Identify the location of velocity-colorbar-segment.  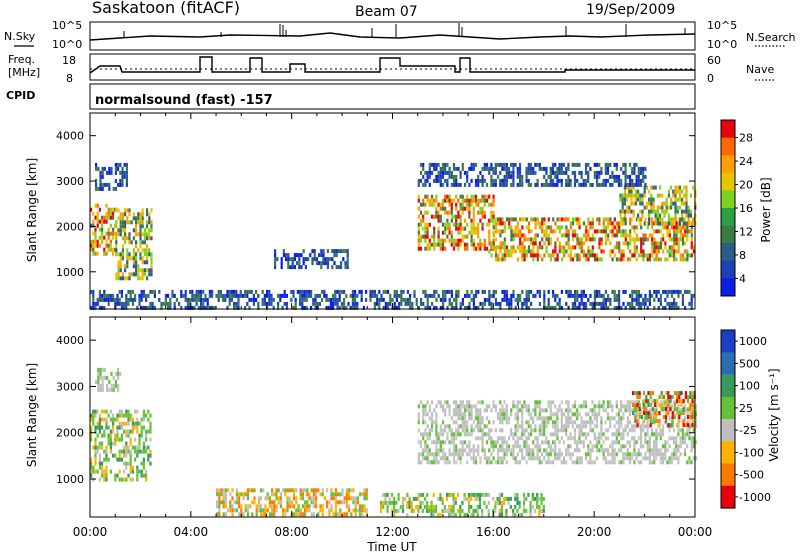
(728, 453).